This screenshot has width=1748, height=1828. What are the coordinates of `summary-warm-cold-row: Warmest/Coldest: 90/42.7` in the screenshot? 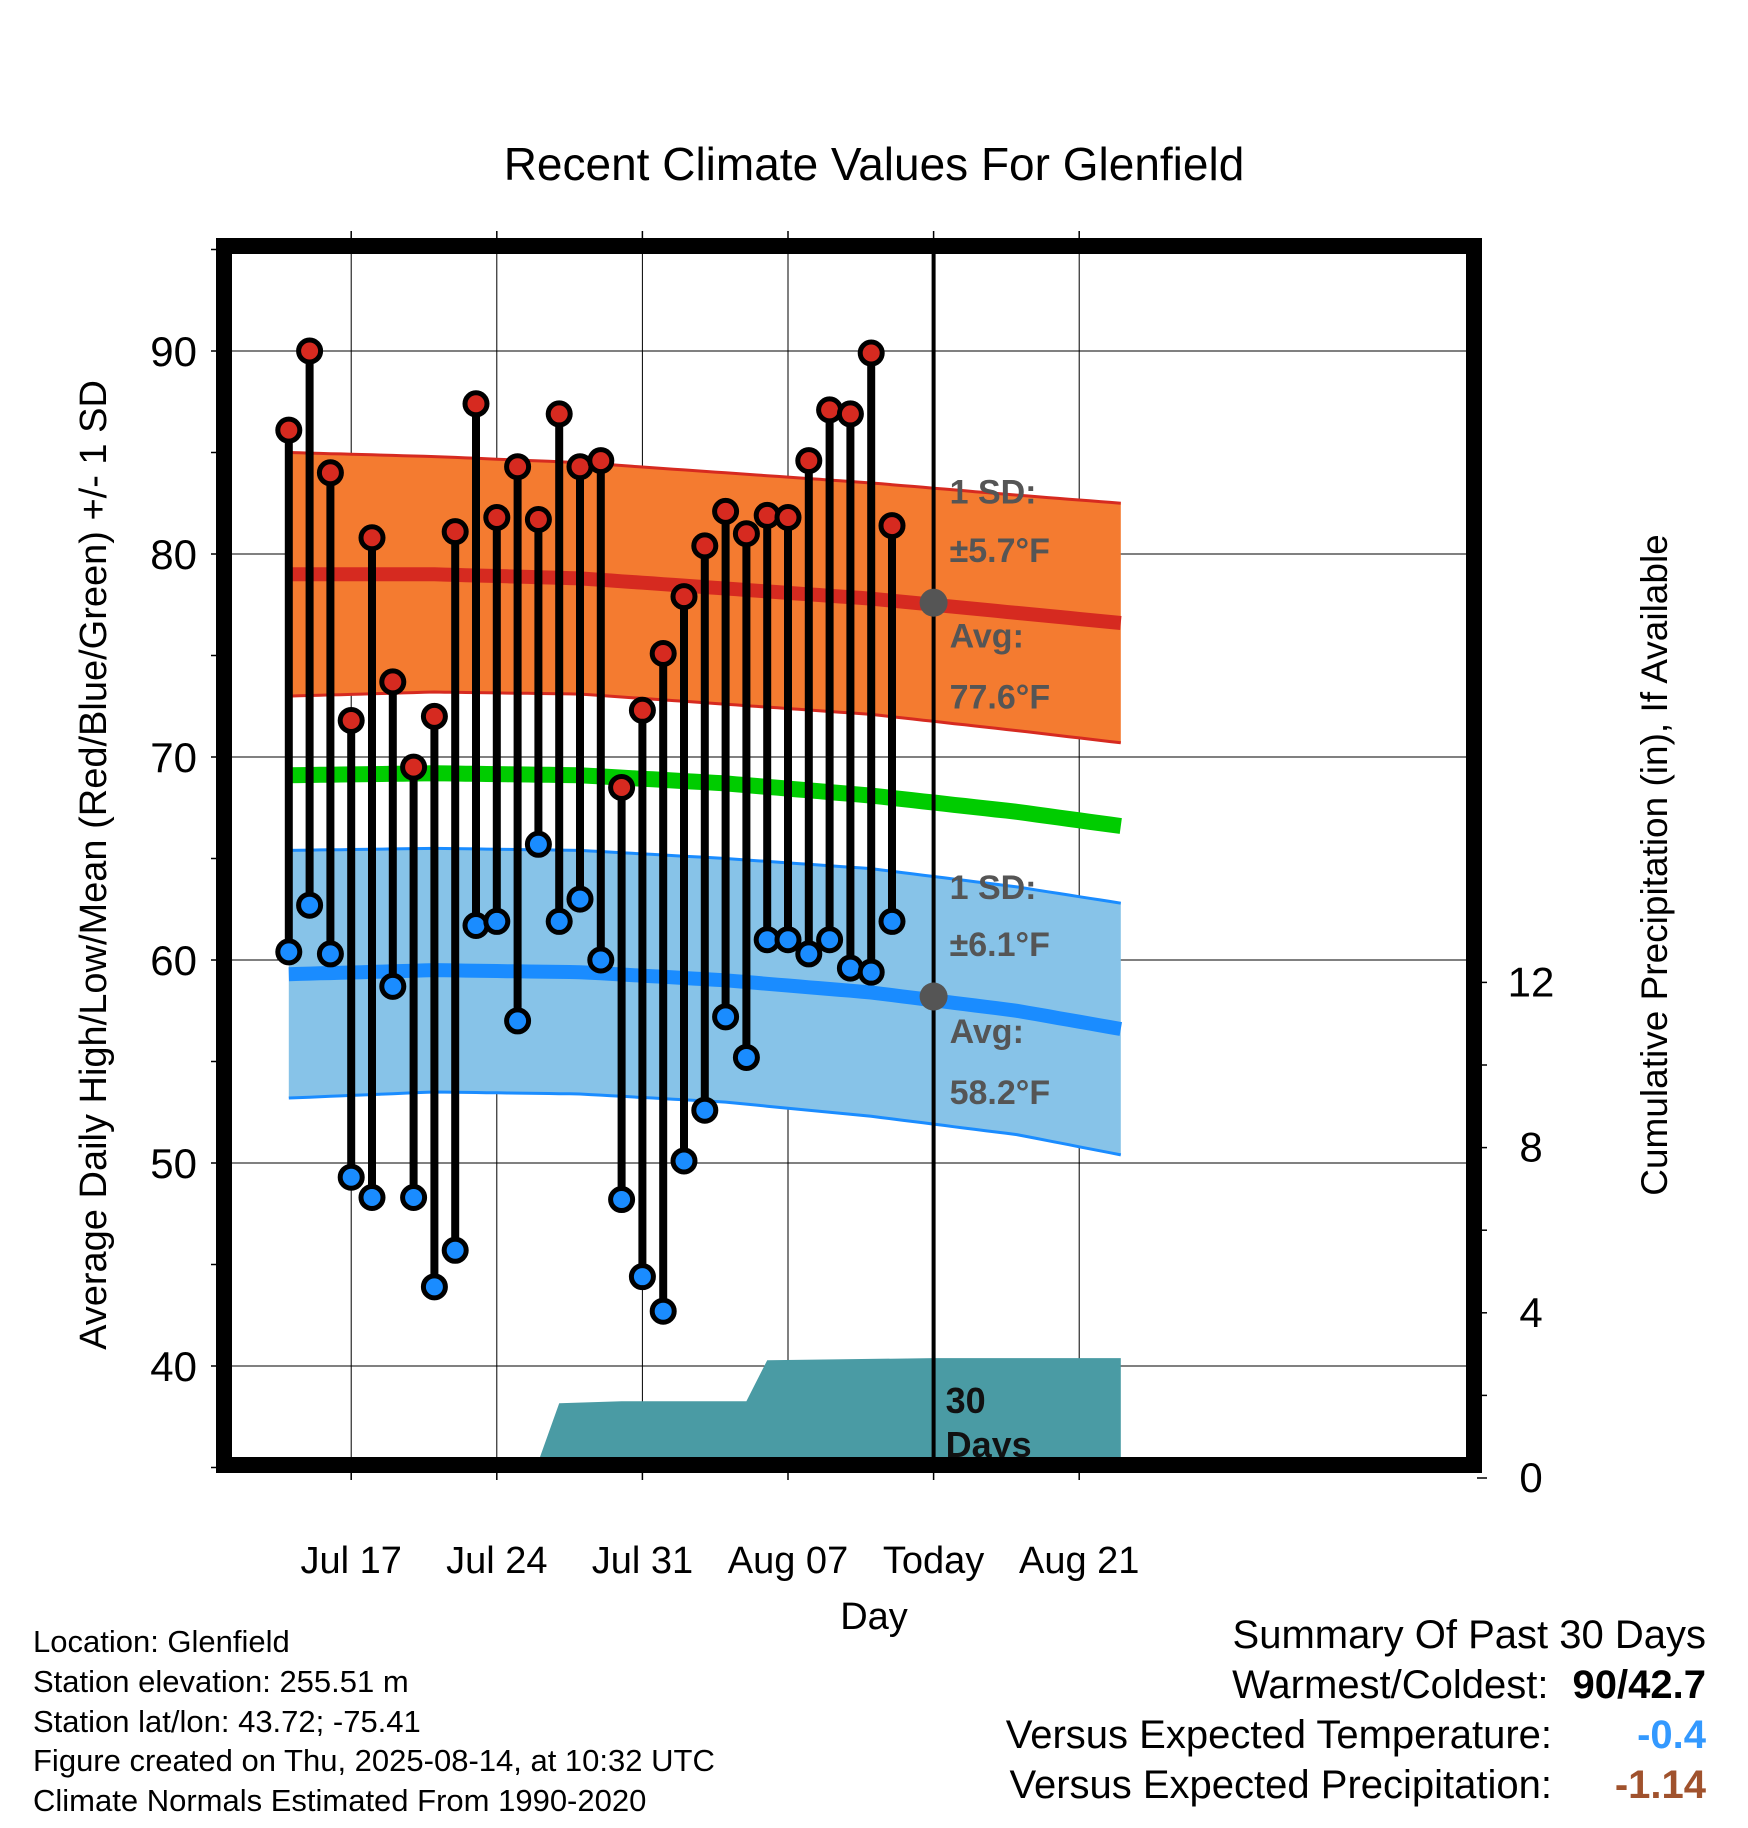 It's located at (1356, 1685).